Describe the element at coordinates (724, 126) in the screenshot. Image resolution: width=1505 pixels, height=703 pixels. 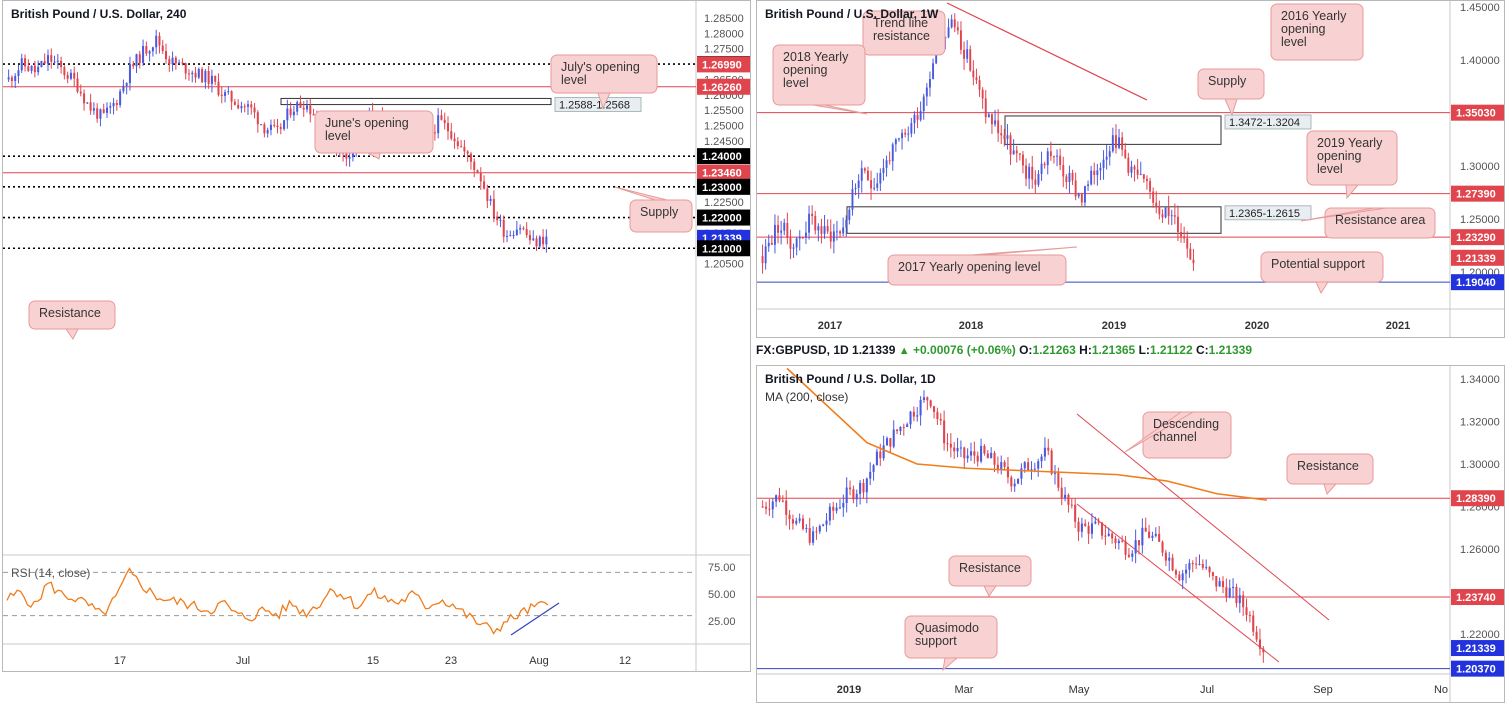
I see `y-tick-label: 1.25000` at that location.